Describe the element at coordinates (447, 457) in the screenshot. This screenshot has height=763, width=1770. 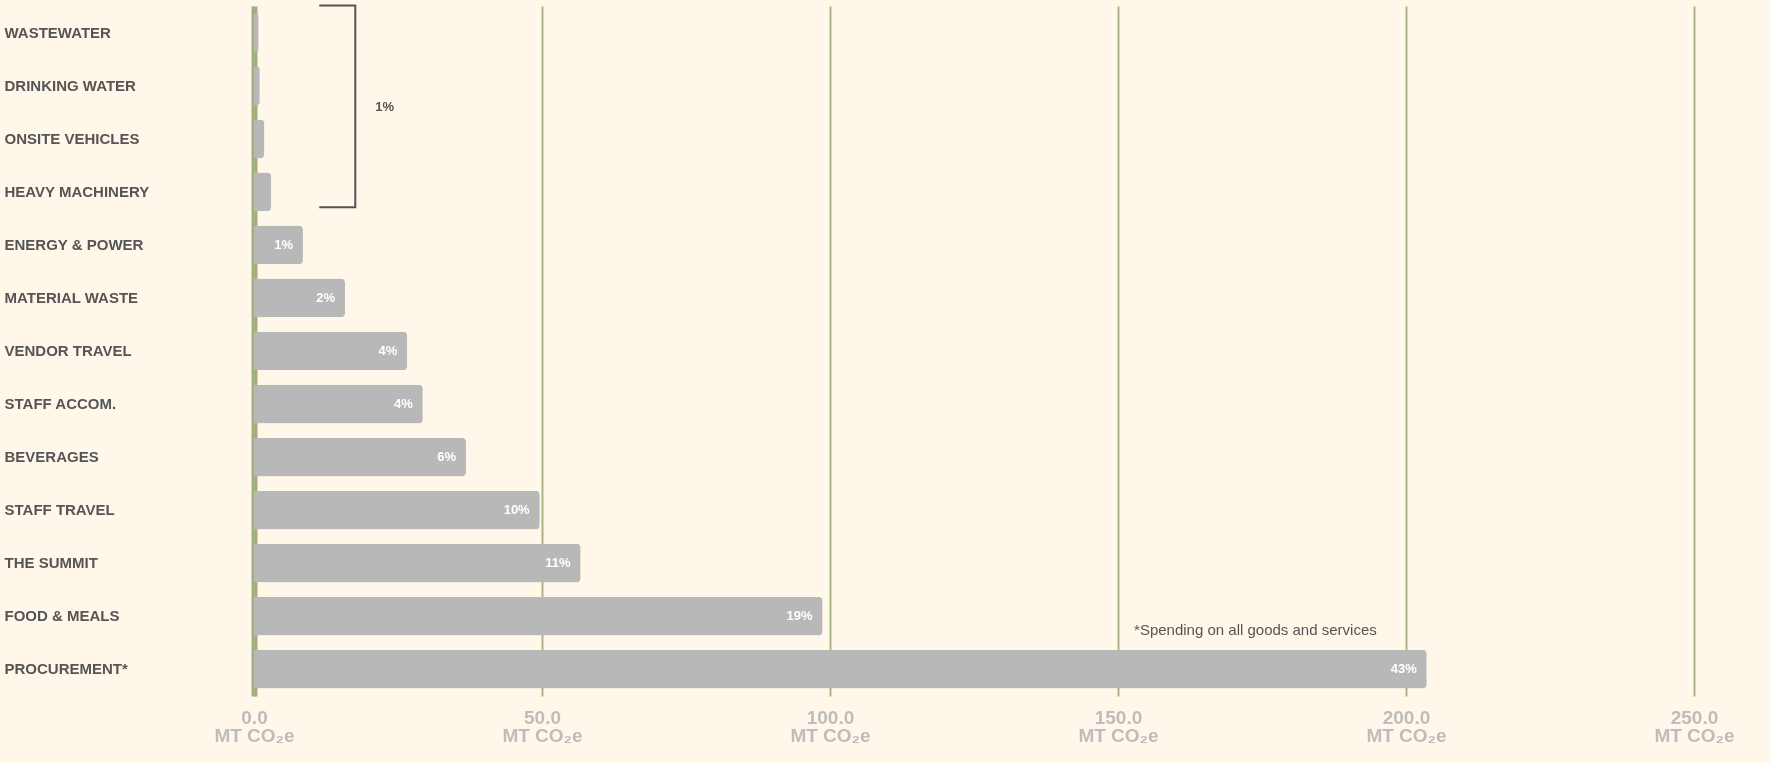
I see `annotation: 6%` at that location.